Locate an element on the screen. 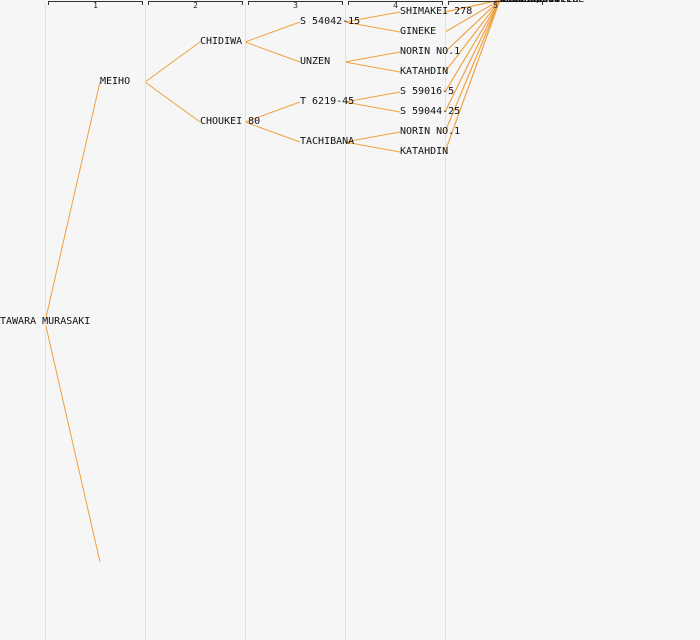 Image resolution: width=700 pixels, height=640 pixels. pedigree-node: HOCHPROZENTIGE is located at coordinates (542, 3).